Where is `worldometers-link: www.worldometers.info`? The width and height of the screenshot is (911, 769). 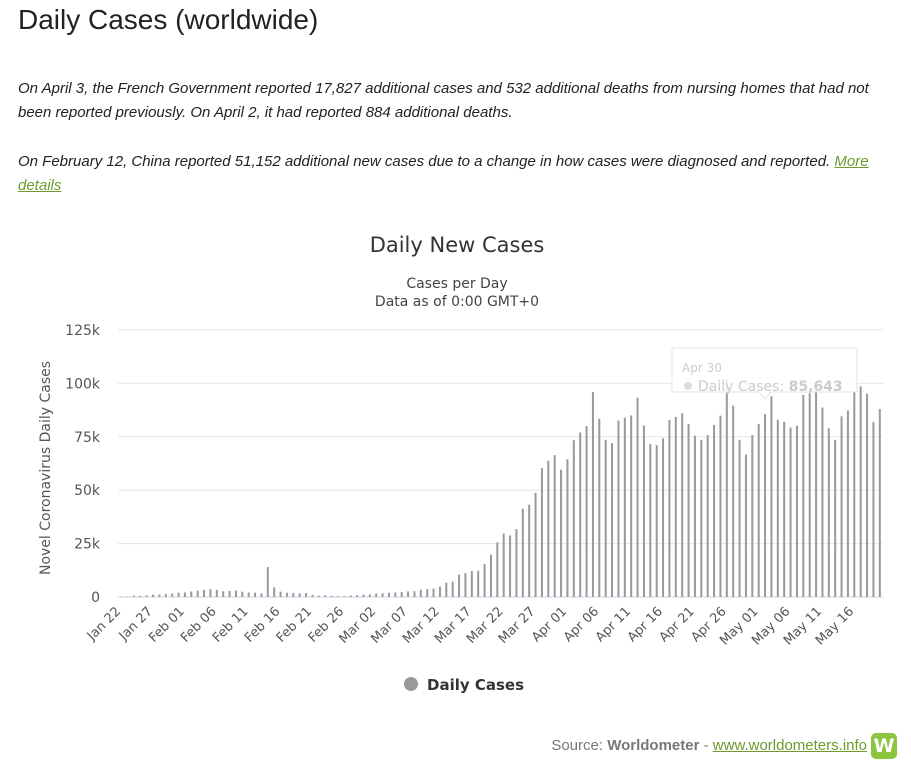
worldometers-link: www.worldometers.info is located at coordinates (789, 745).